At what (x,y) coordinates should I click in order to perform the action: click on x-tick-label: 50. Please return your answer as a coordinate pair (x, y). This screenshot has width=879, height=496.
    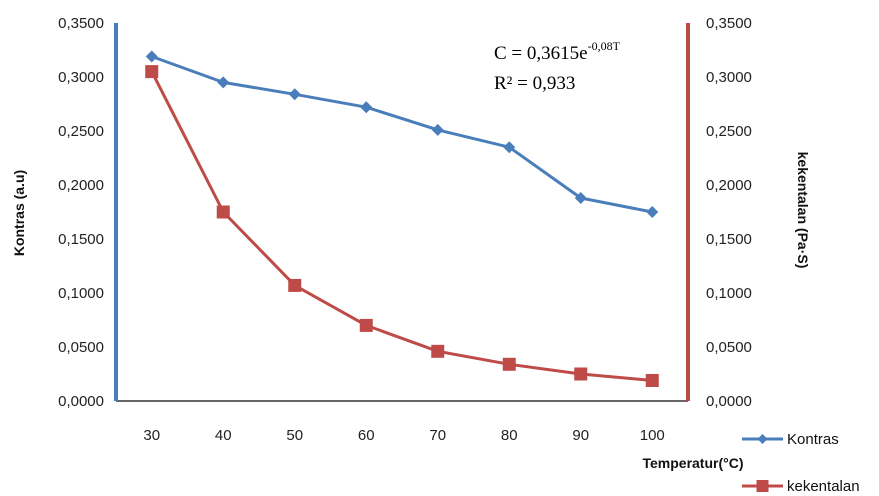
    Looking at the image, I should click on (294, 435).